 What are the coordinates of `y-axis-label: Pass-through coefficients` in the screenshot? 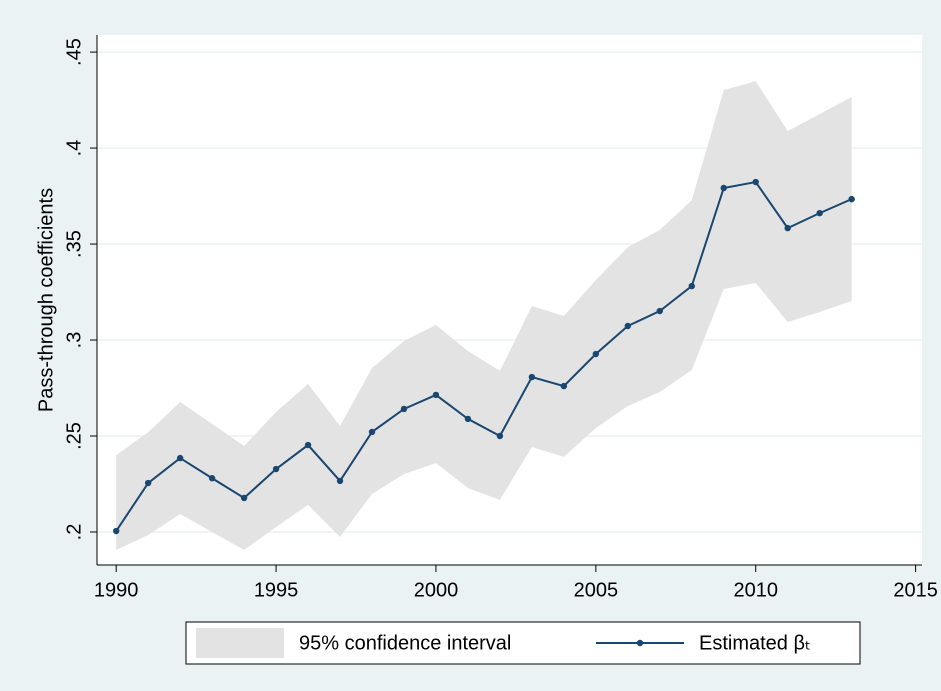 It's located at (46, 300).